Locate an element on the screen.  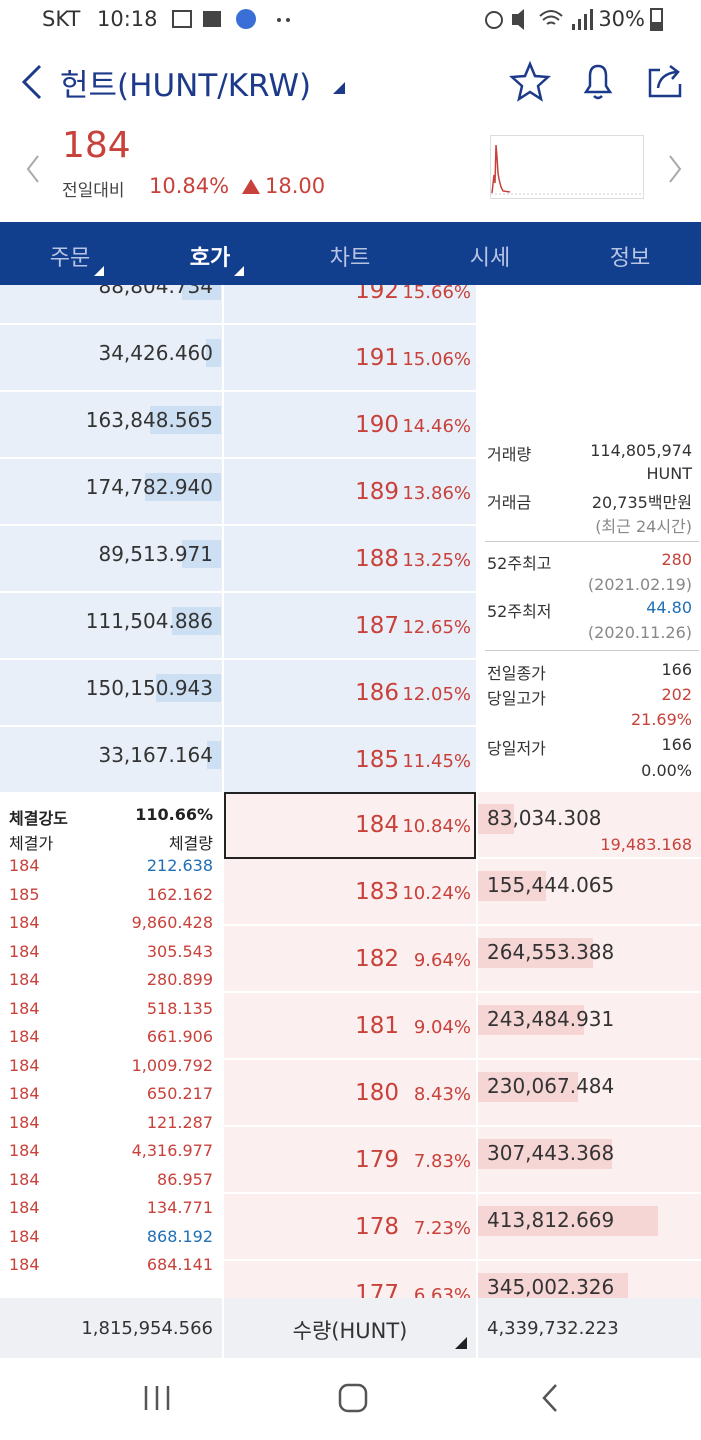
info-low52-label: 52주최저 is located at coordinates (519, 611).